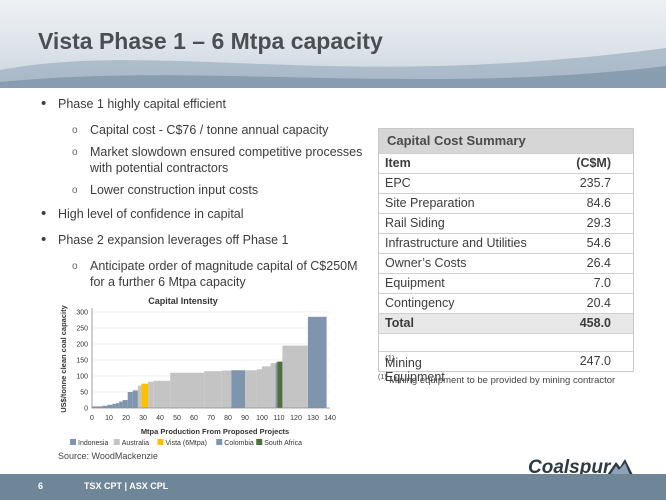 The width and height of the screenshot is (666, 500). Describe the element at coordinates (382, 377) in the screenshot. I see `footnote-mark: (1)` at that location.